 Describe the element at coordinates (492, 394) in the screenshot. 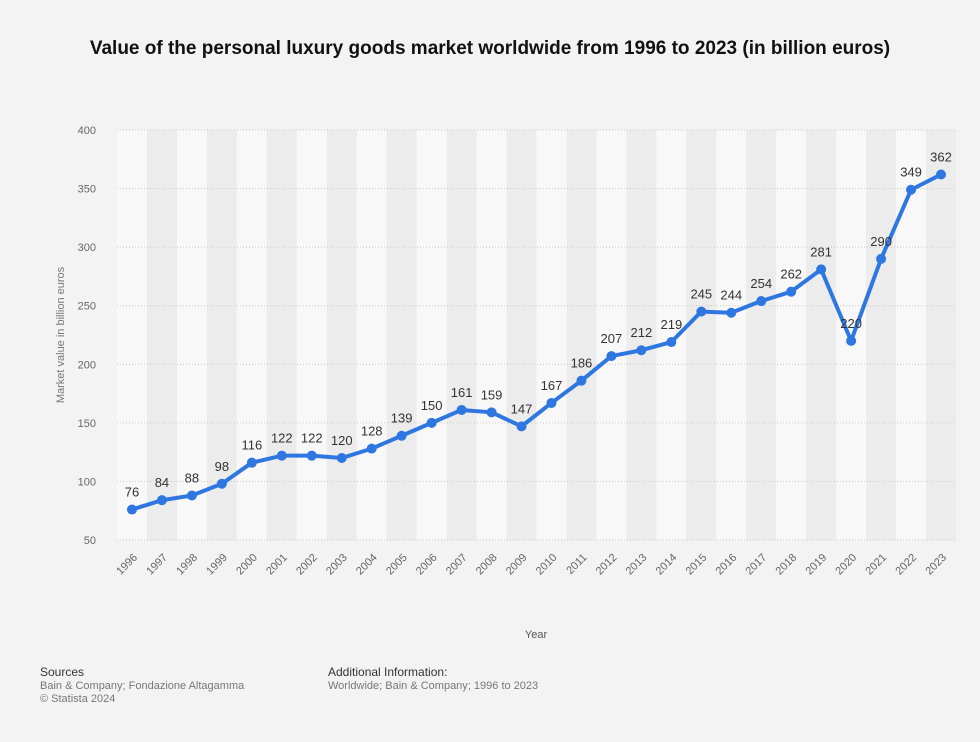

I see `data-label: 159` at that location.